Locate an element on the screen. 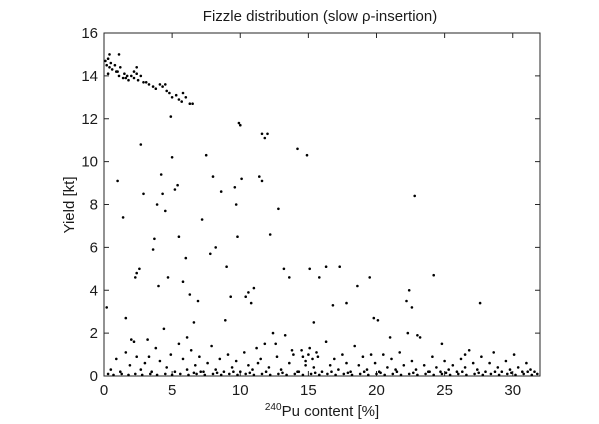  x-axis-label-main: Pu content [%] is located at coordinates (331, 411).